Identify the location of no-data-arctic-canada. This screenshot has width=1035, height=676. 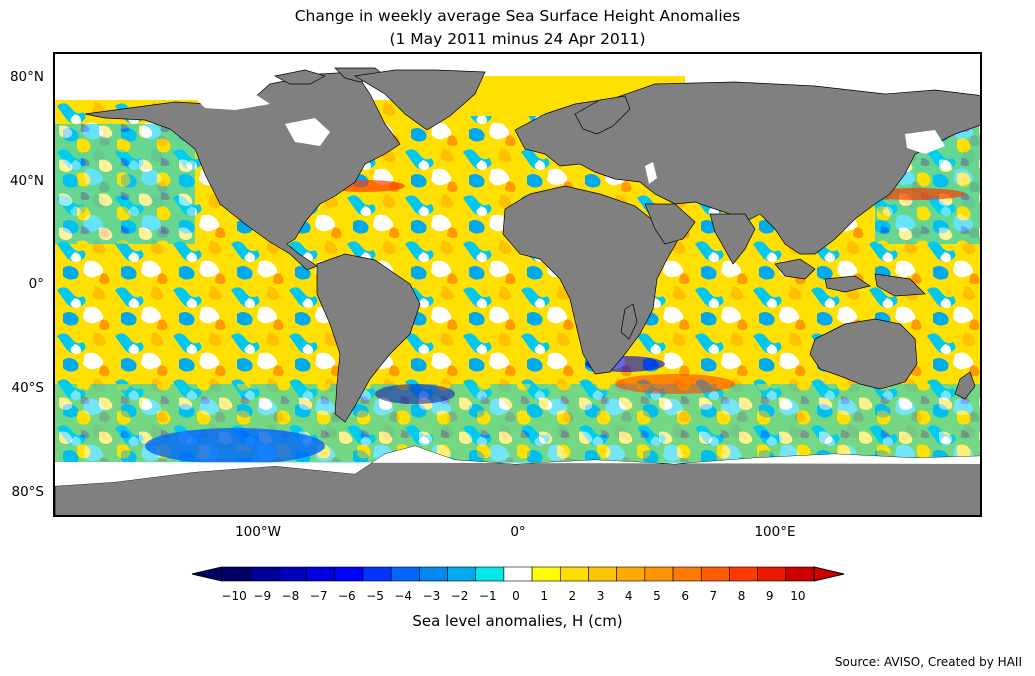
(232, 102).